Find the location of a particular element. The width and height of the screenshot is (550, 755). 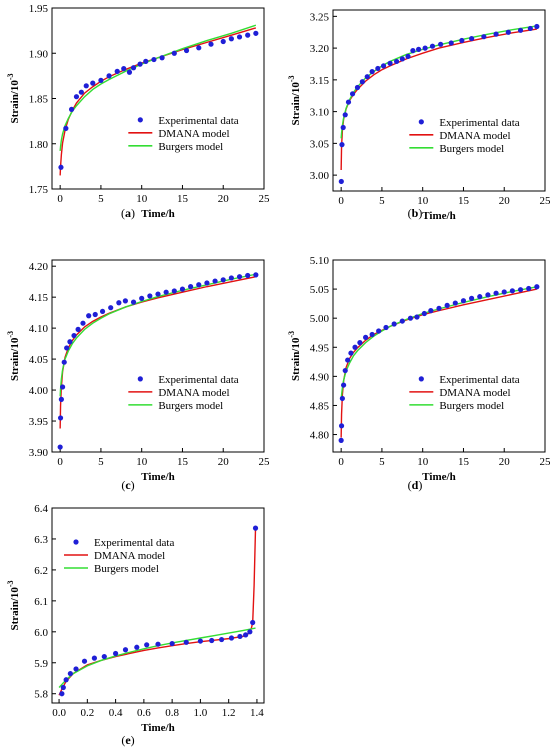

y-tick-label: 4.15 is located at coordinates (39, 298).